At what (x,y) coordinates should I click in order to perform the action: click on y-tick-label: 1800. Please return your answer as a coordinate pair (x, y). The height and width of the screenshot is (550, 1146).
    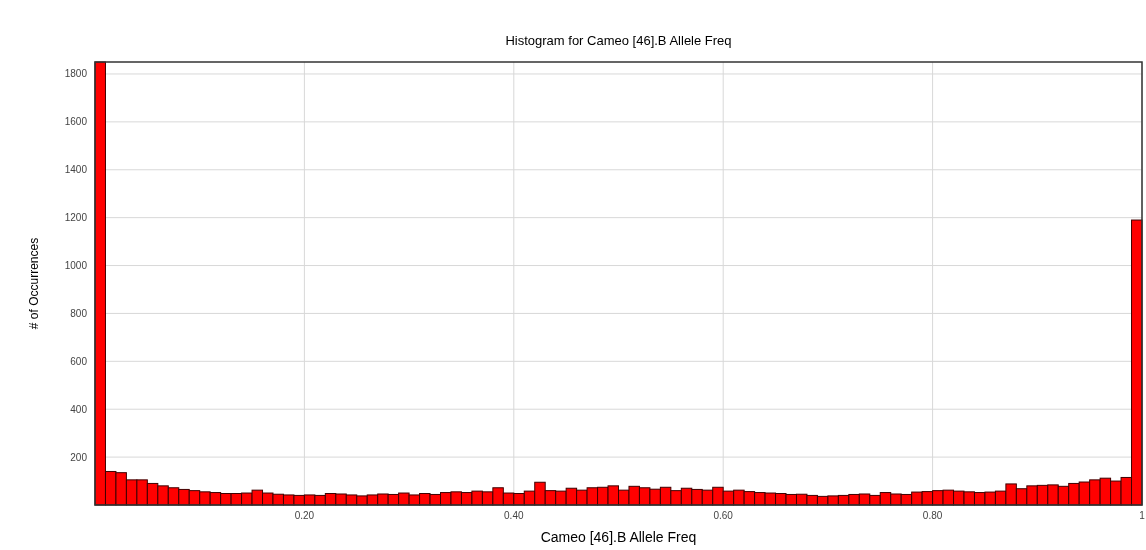
    Looking at the image, I should click on (76, 74).